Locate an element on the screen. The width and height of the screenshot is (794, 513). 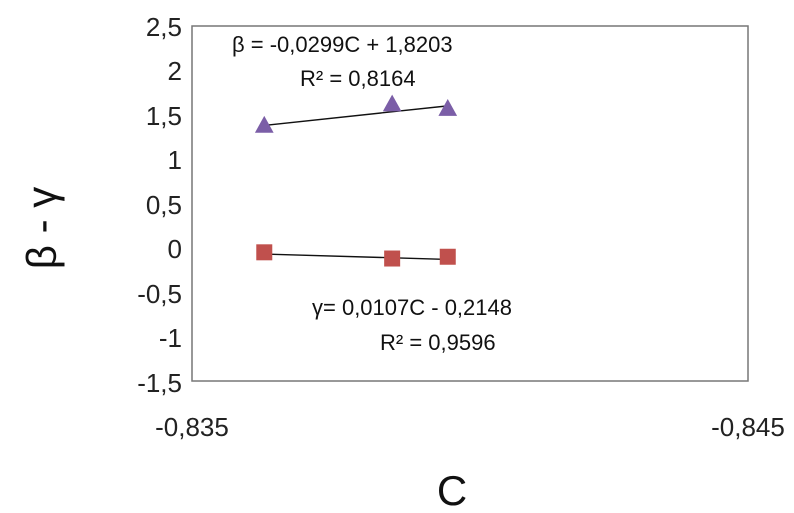
y-tick-label: 0 is located at coordinates (175, 249).